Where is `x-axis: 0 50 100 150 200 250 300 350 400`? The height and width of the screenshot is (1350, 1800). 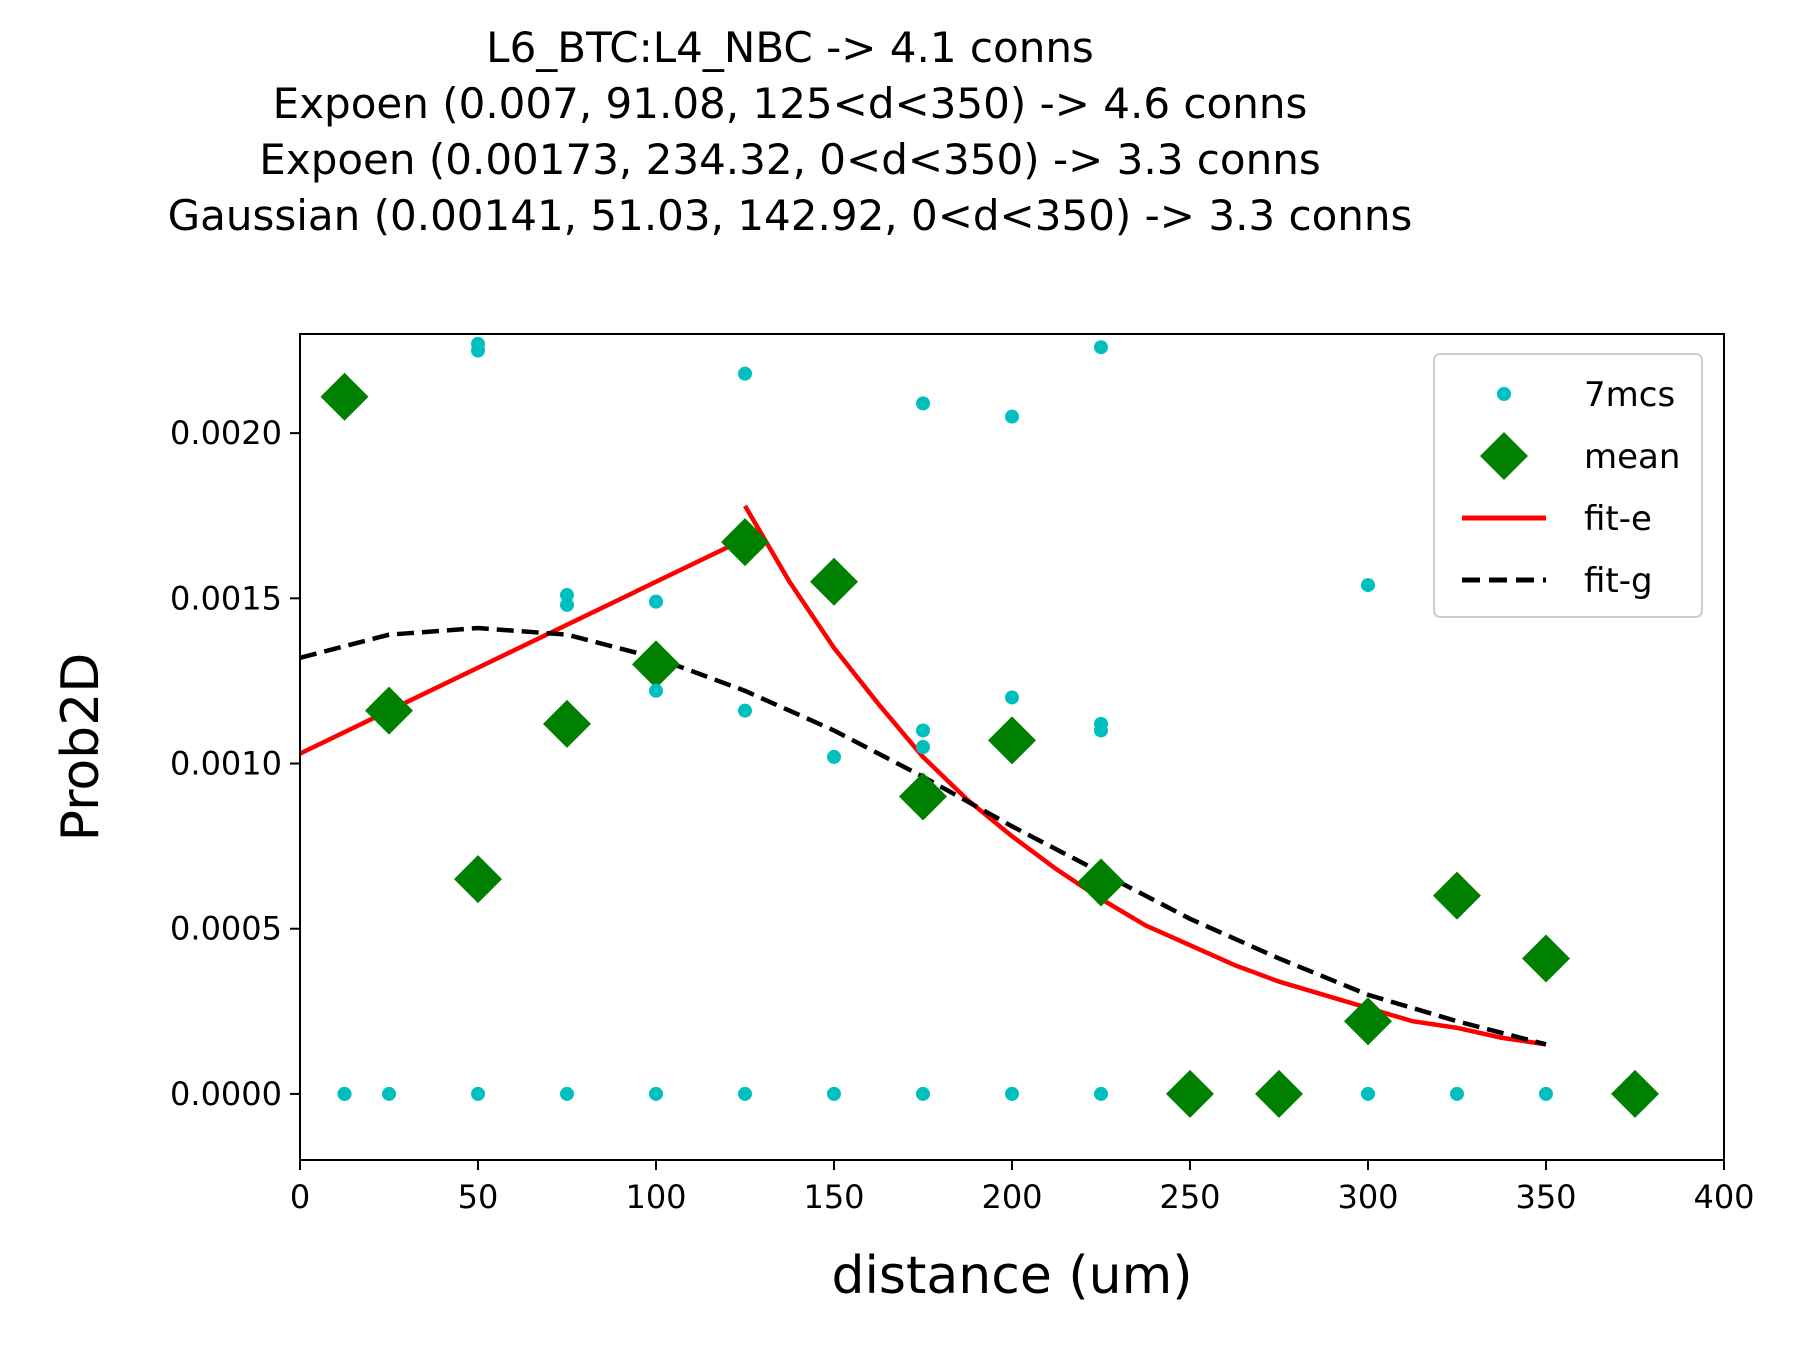
x-axis: 0 50 100 150 200 250 300 350 400 is located at coordinates (1022, 1188).